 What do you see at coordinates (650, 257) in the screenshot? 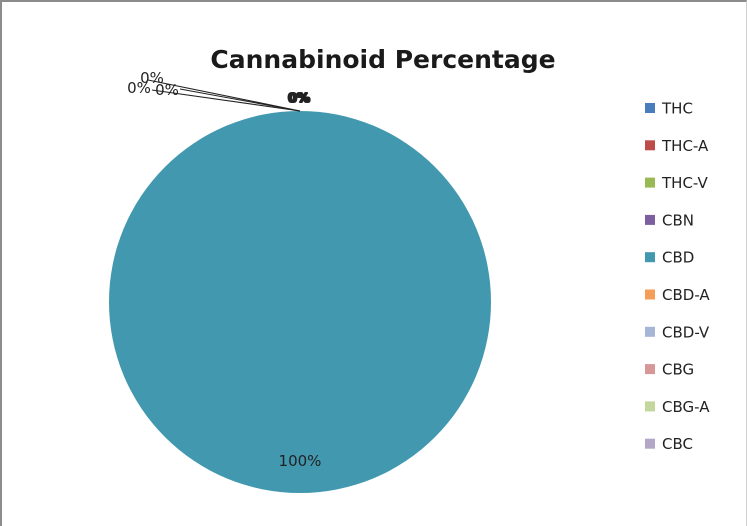
I see `legend-swatch-cbd` at bounding box center [650, 257].